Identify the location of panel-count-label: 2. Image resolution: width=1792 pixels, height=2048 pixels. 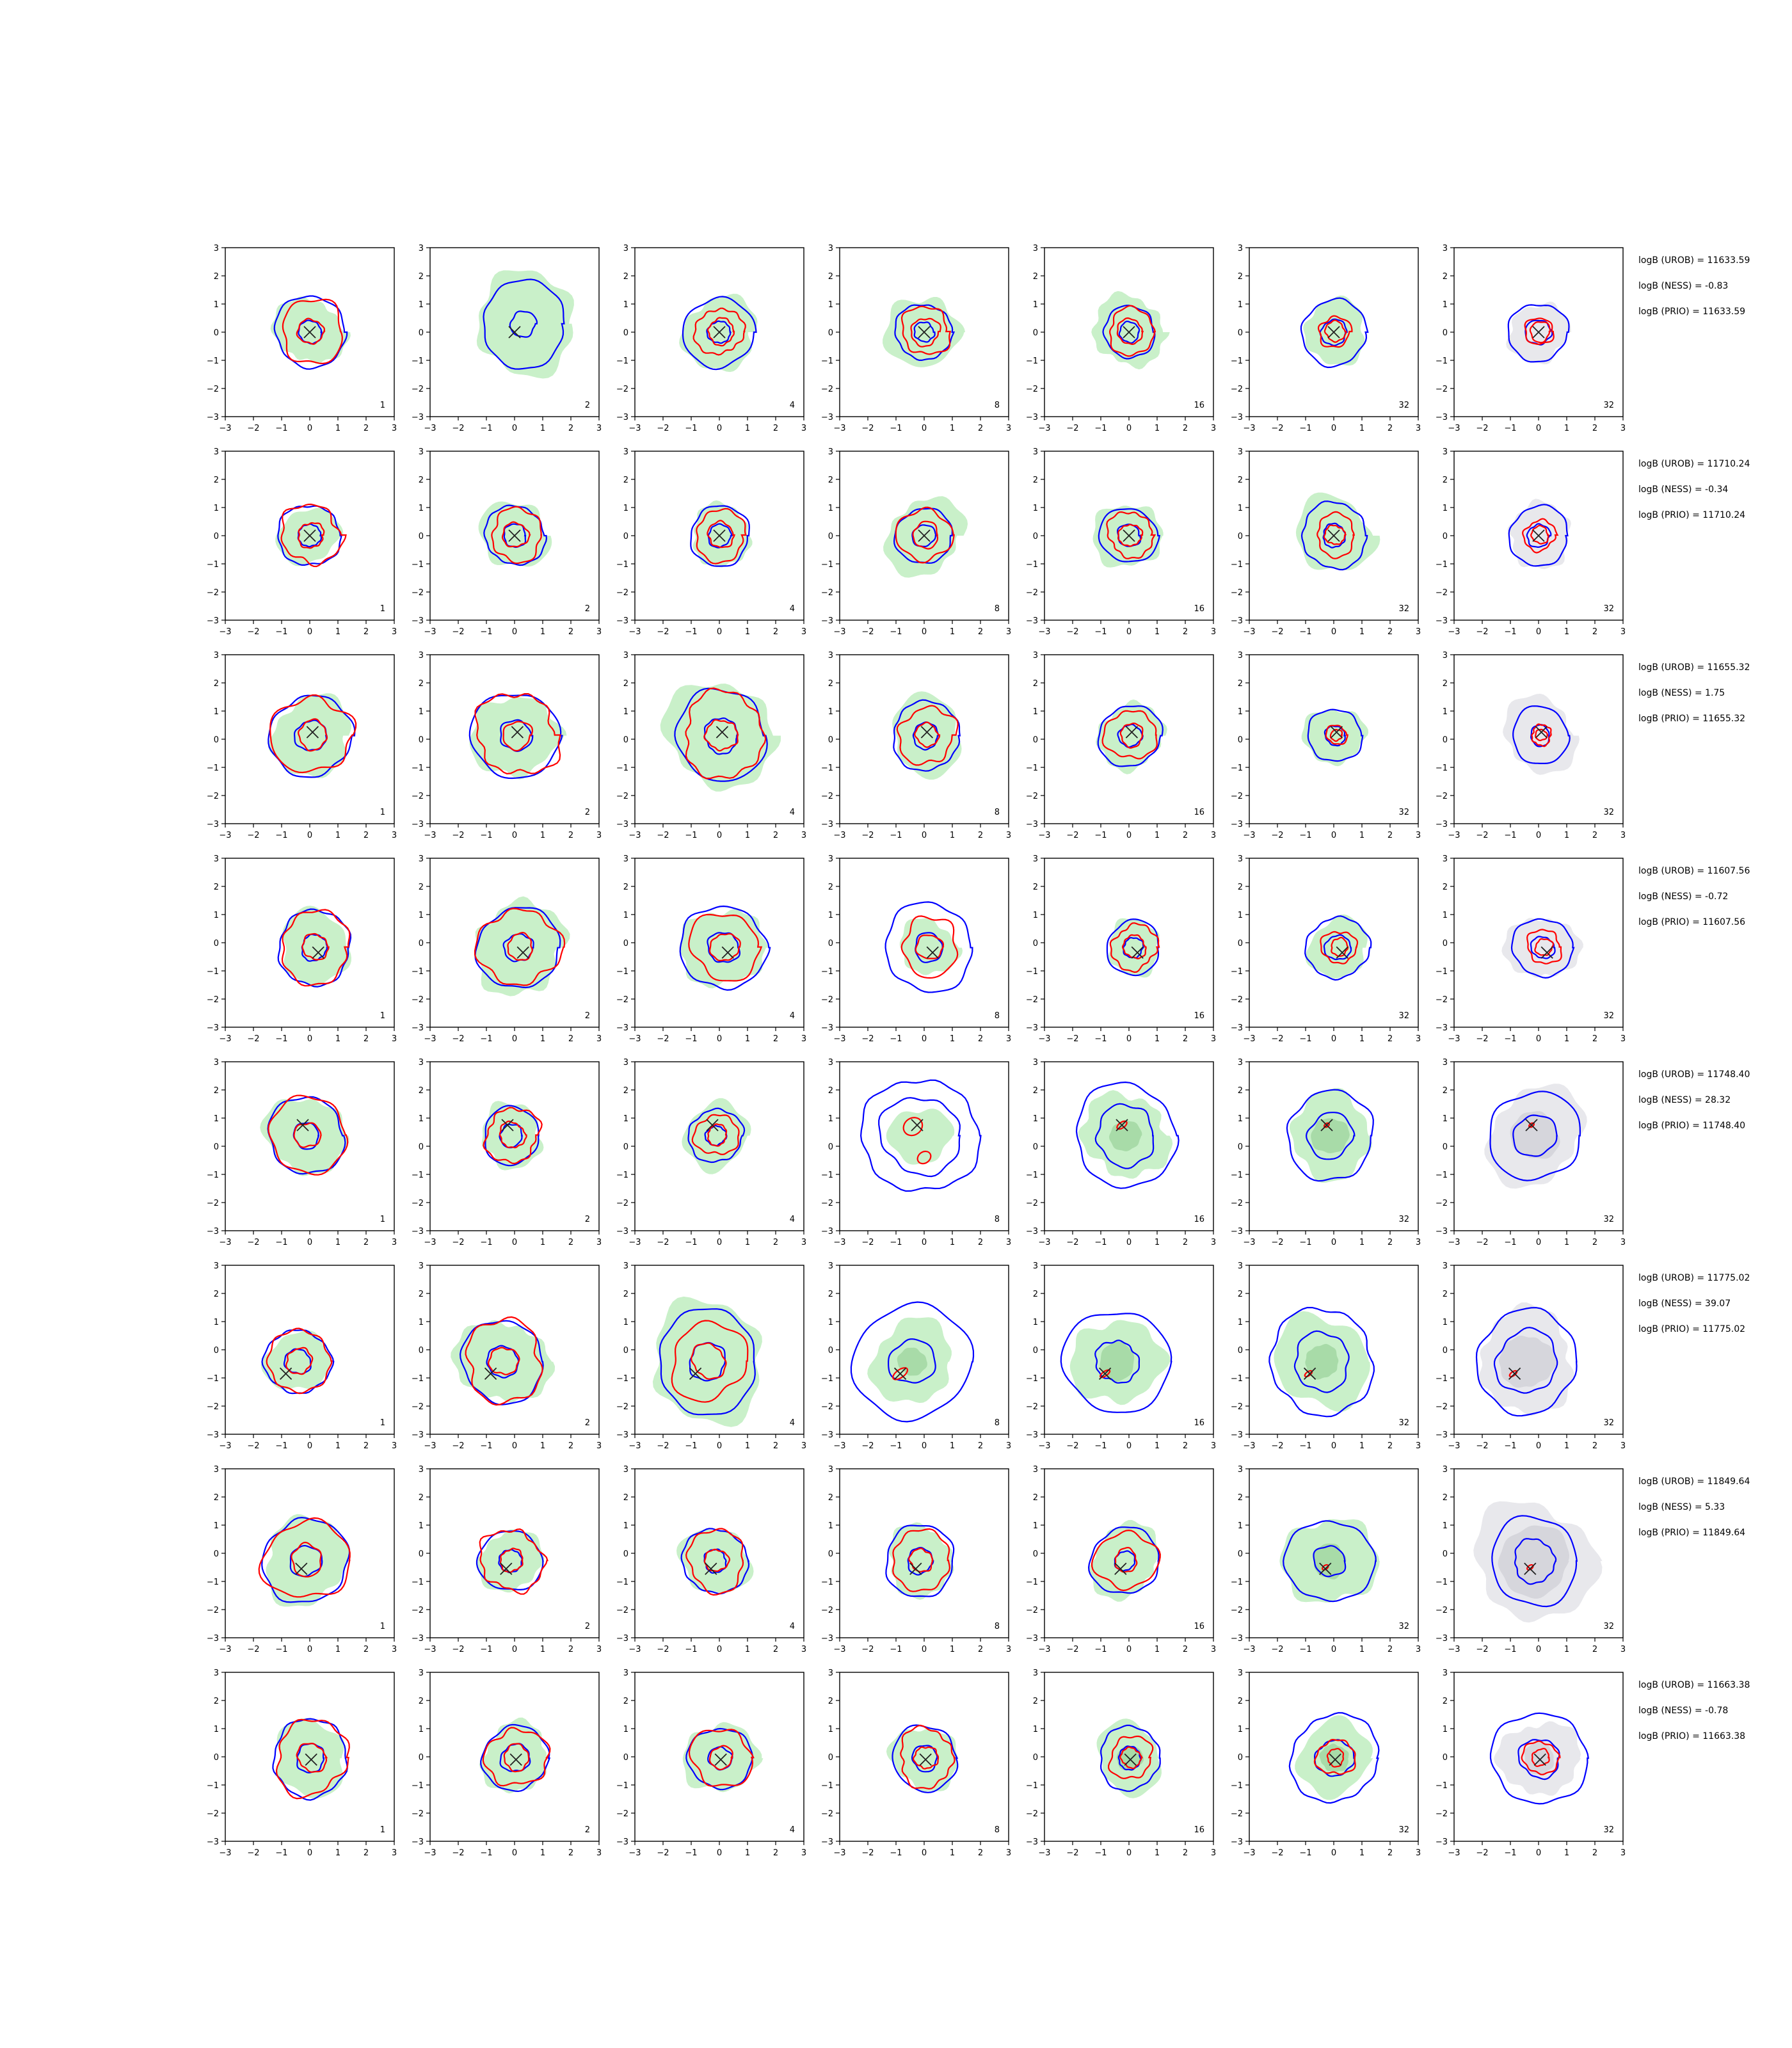
(587, 1830).